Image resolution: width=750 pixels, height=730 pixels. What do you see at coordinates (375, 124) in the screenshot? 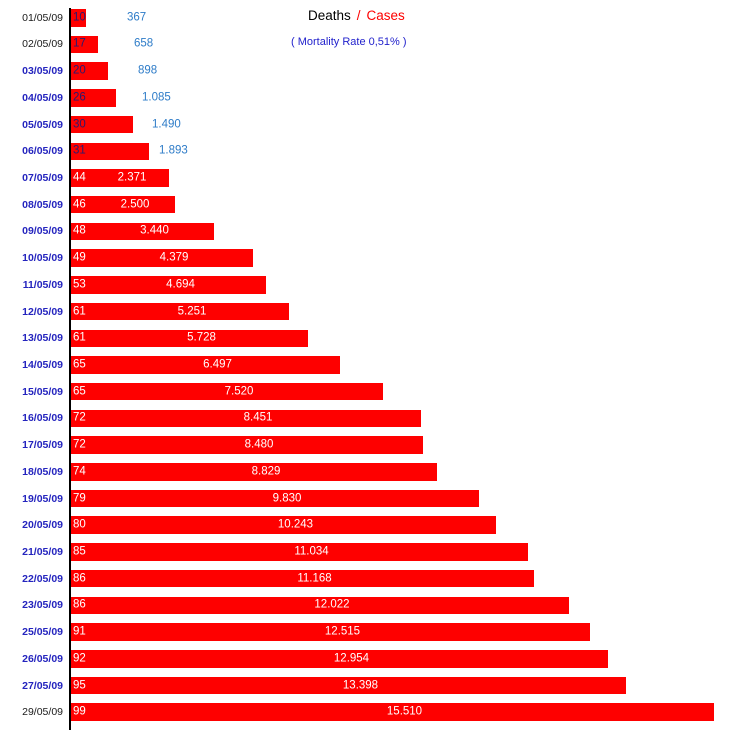
I see `bar-row: 05/05/09 30 1.490` at bounding box center [375, 124].